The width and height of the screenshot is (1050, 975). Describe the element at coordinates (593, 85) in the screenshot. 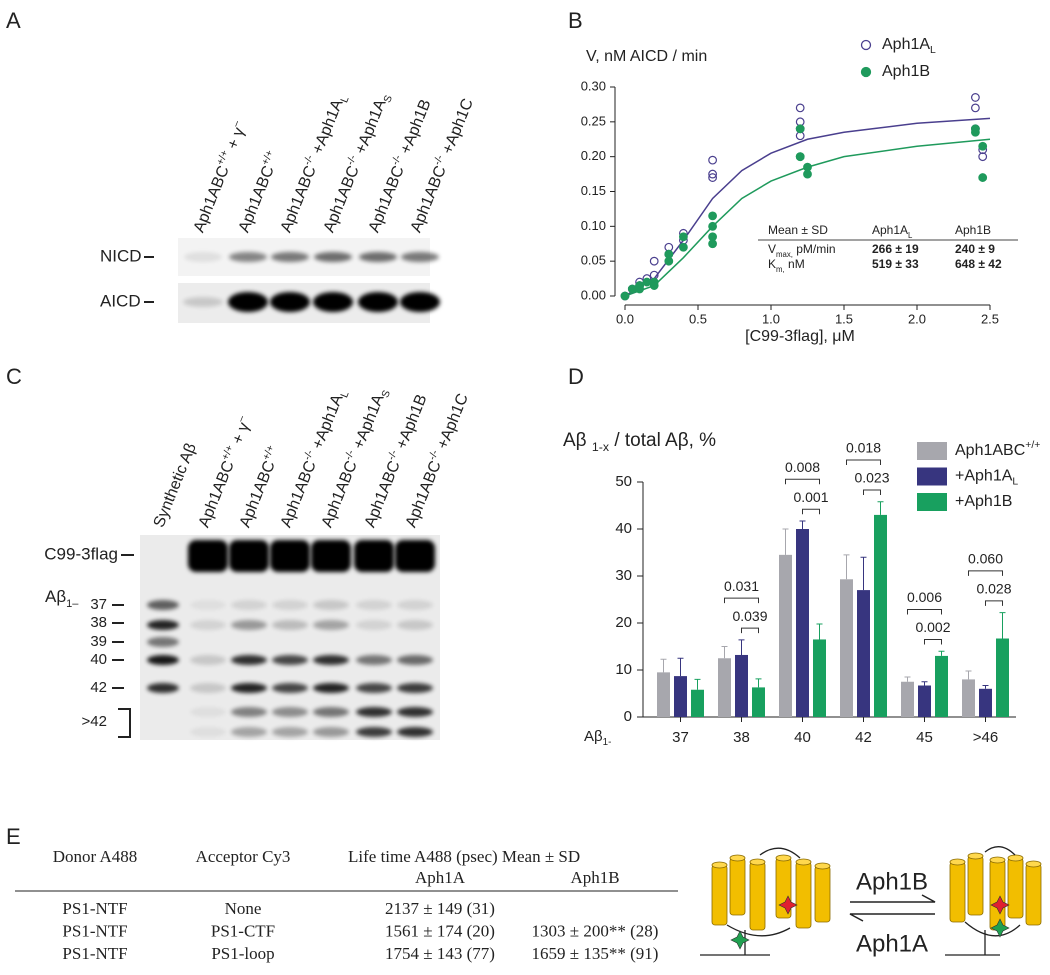

I see `y-tick-label: 0.30` at that location.